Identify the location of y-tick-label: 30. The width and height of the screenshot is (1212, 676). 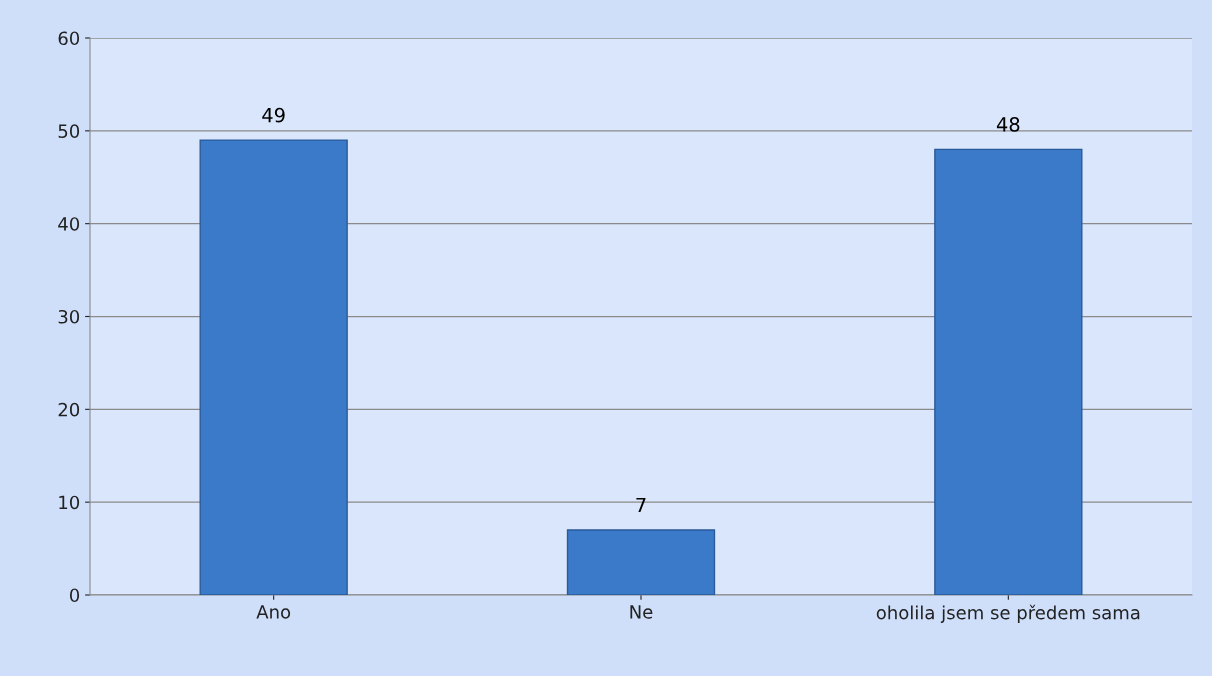
(69, 316).